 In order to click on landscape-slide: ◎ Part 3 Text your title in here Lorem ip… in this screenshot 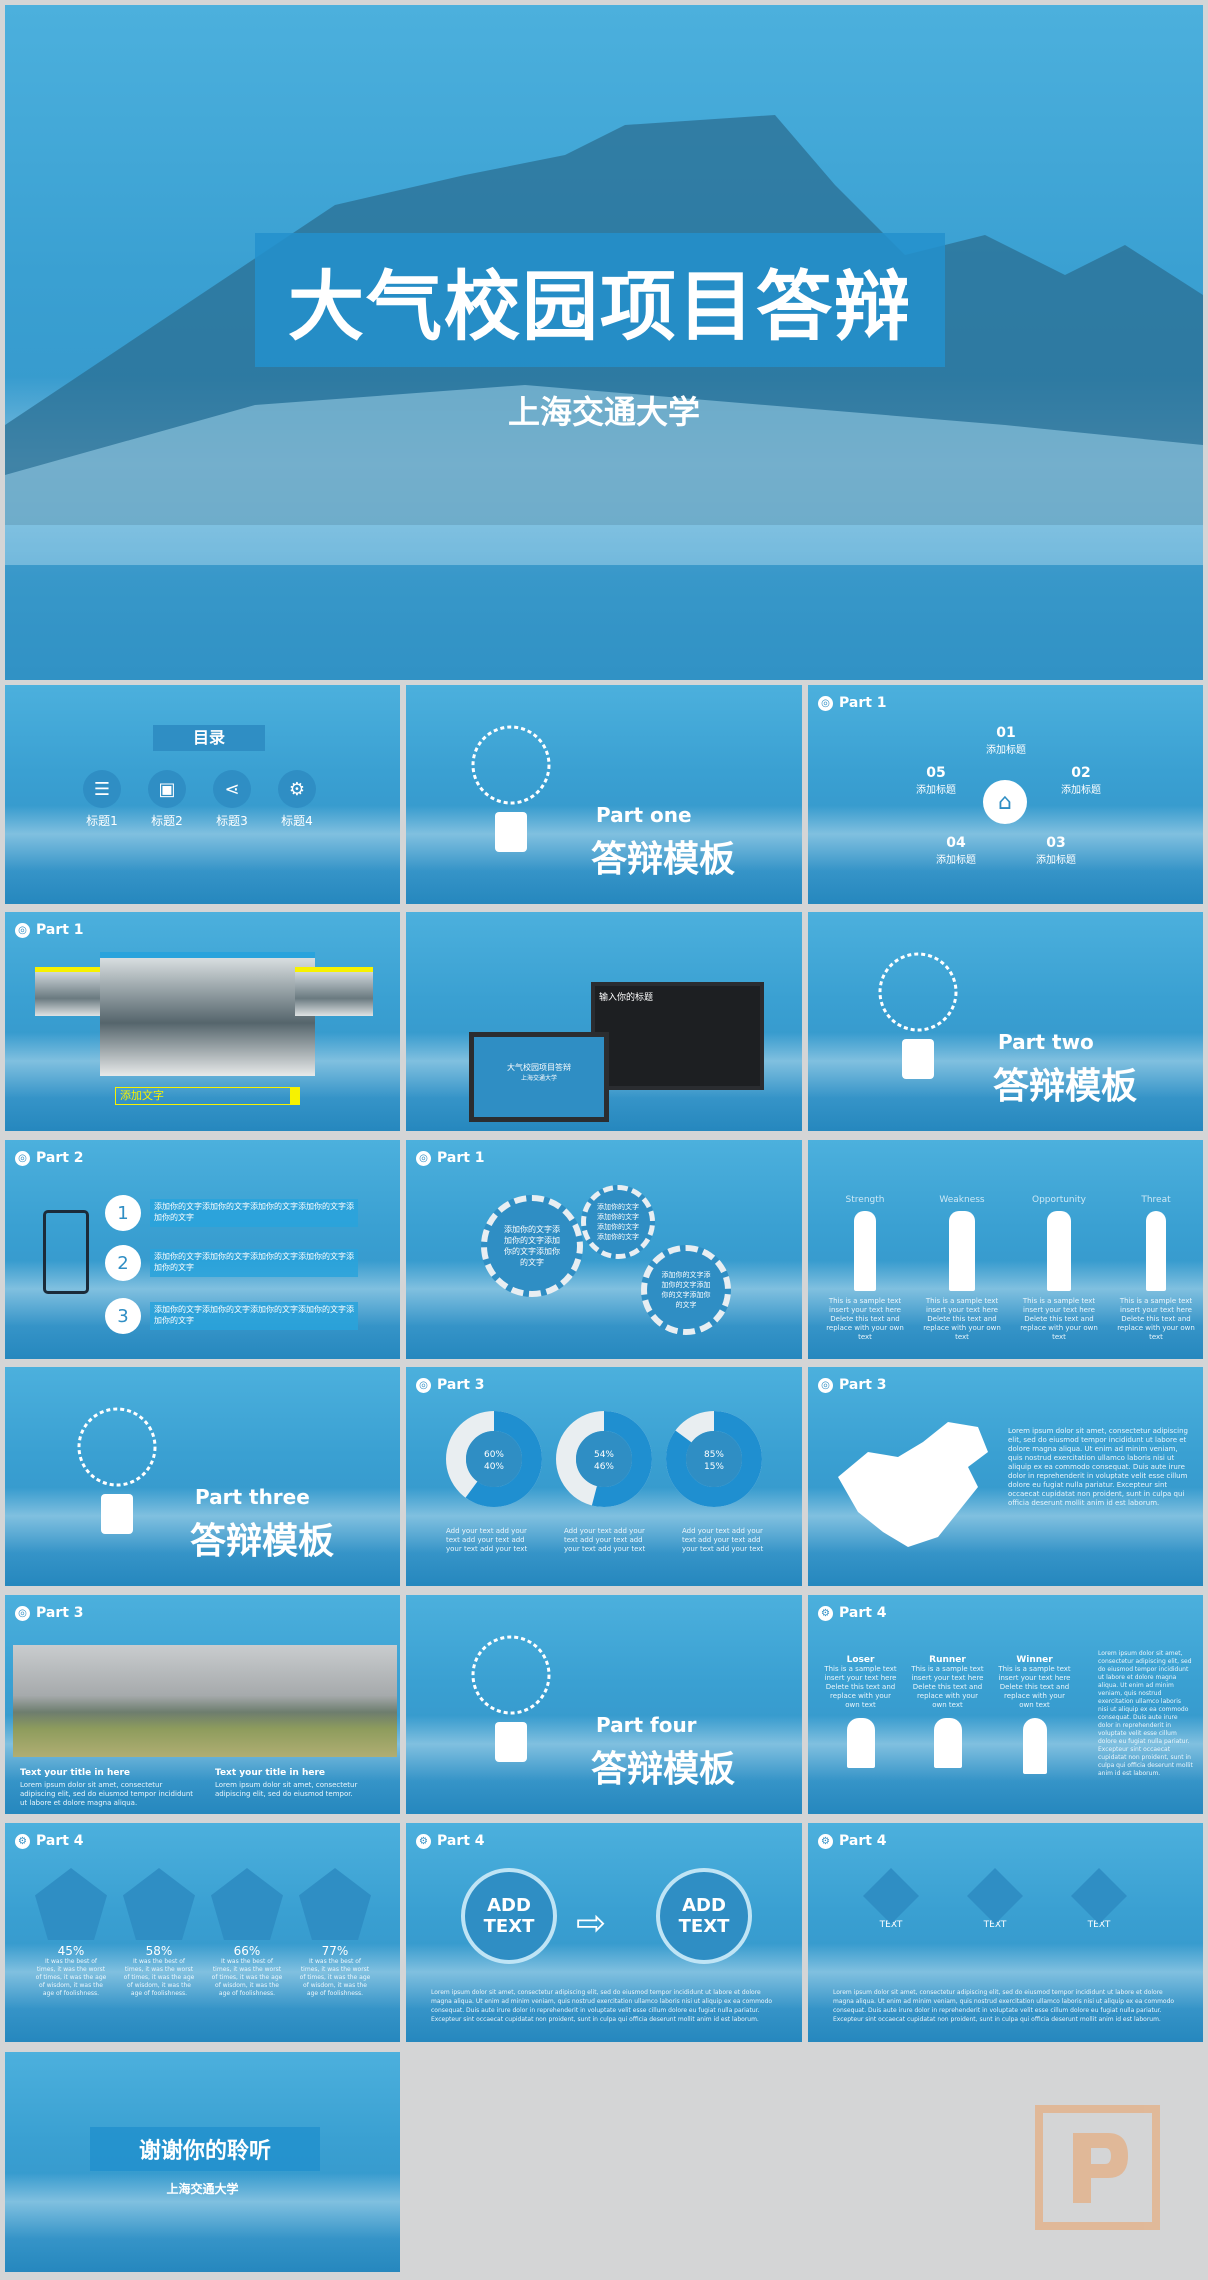, I will do `click(202, 1704)`.